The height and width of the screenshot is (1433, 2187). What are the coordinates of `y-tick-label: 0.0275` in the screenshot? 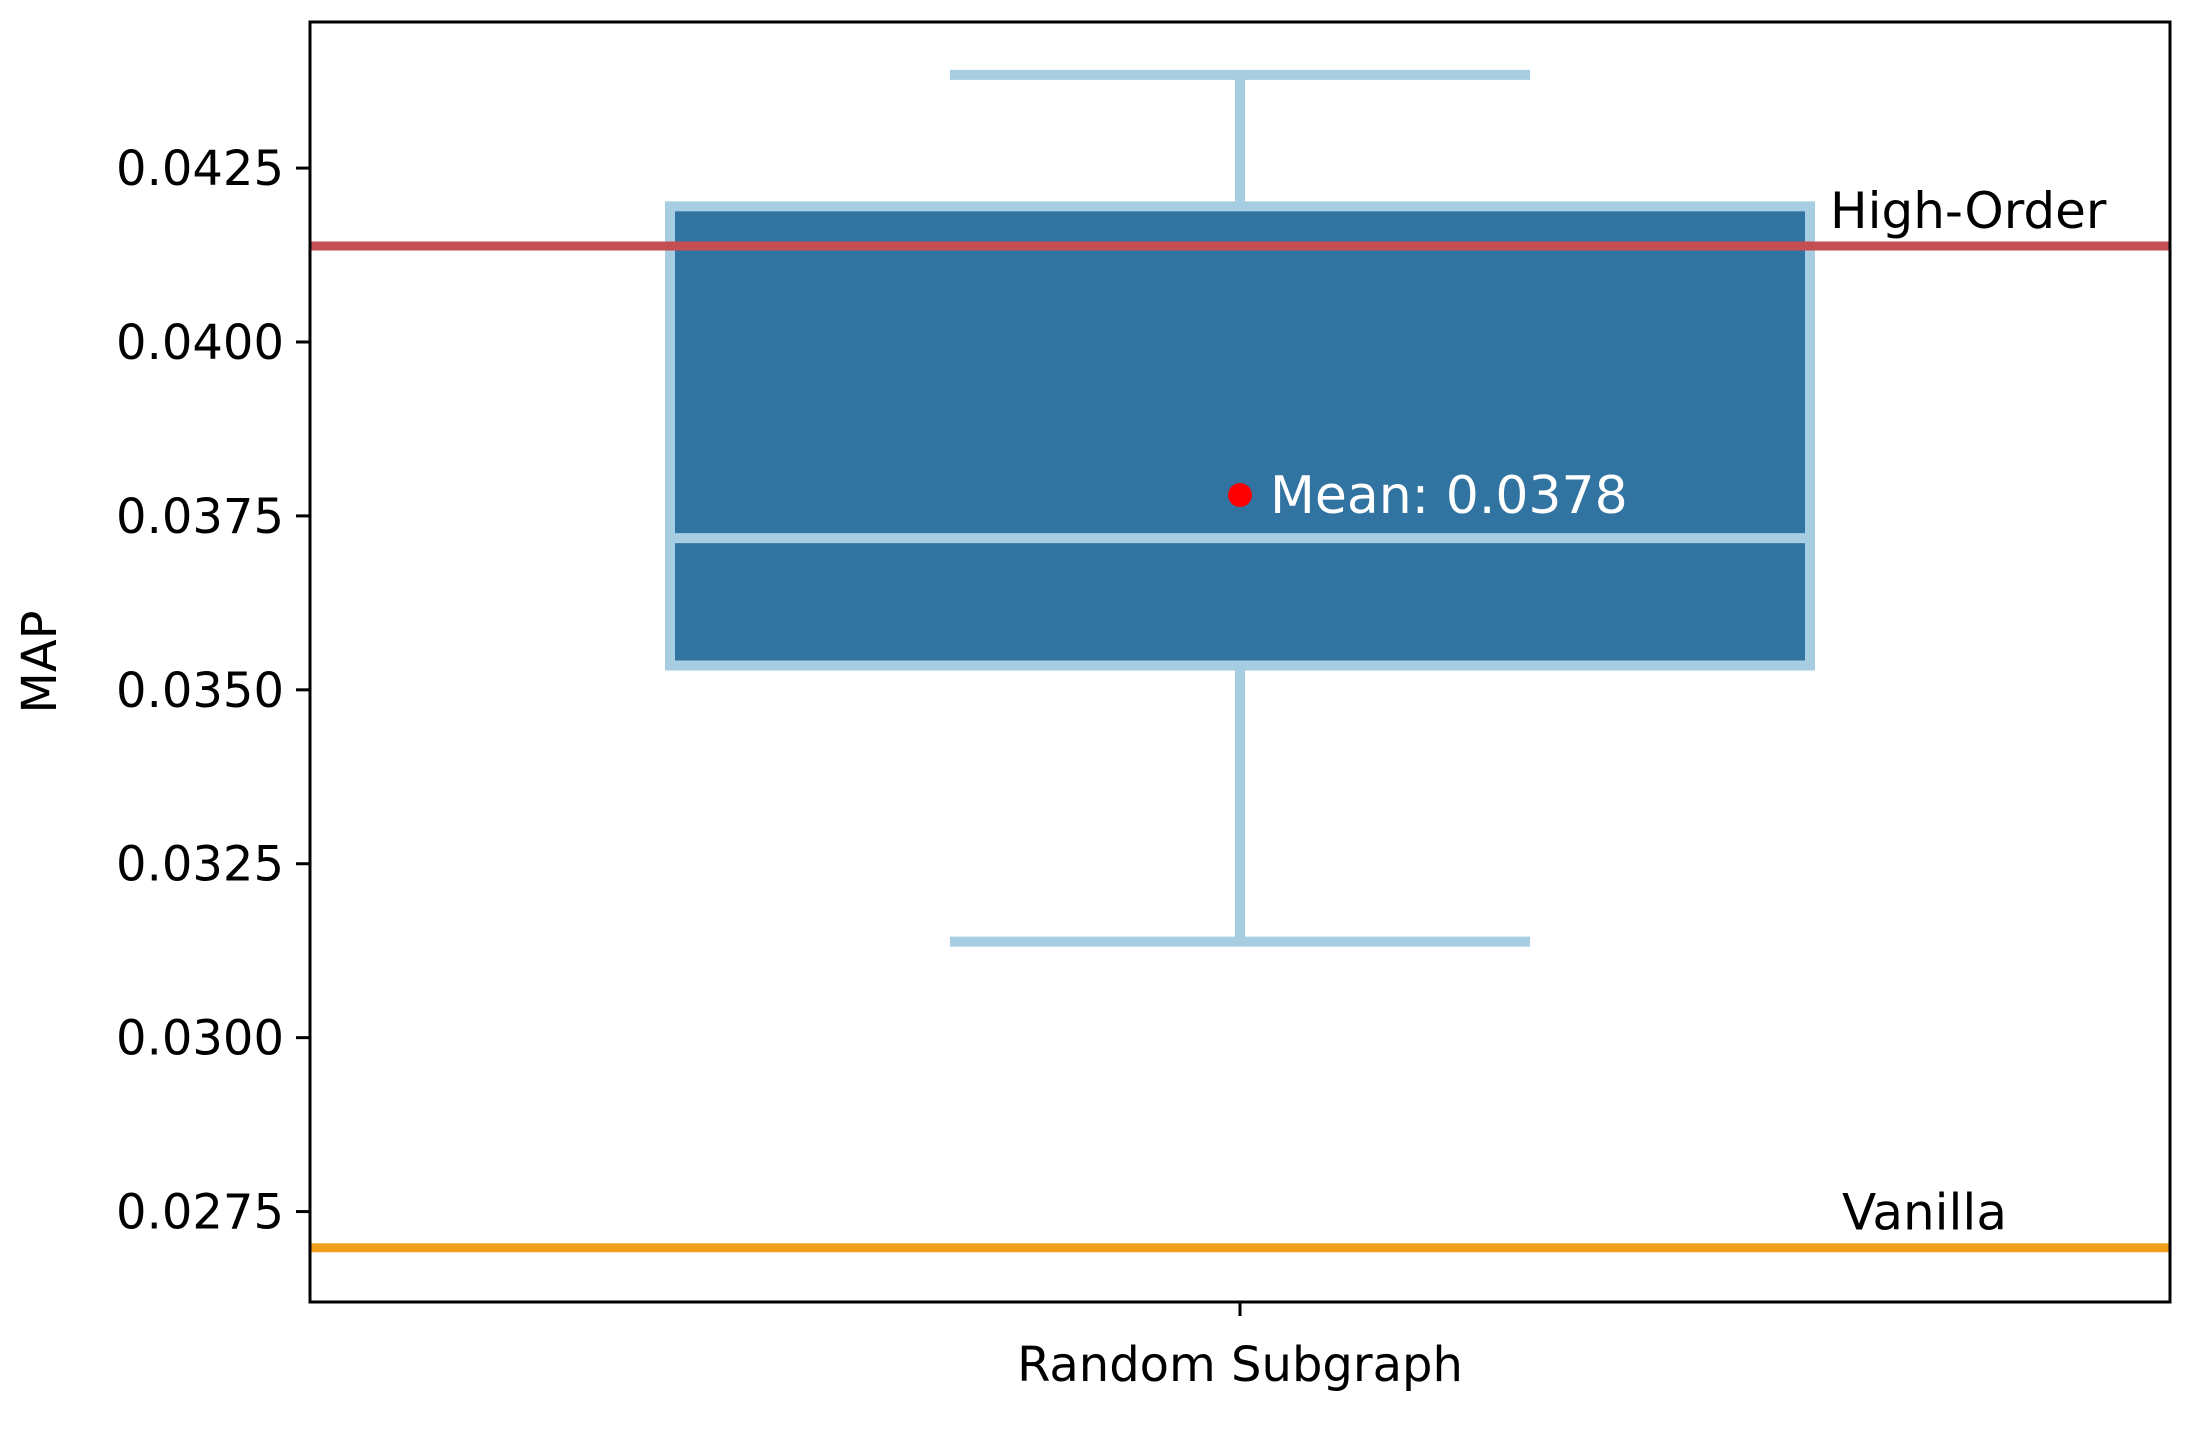 It's located at (200, 1213).